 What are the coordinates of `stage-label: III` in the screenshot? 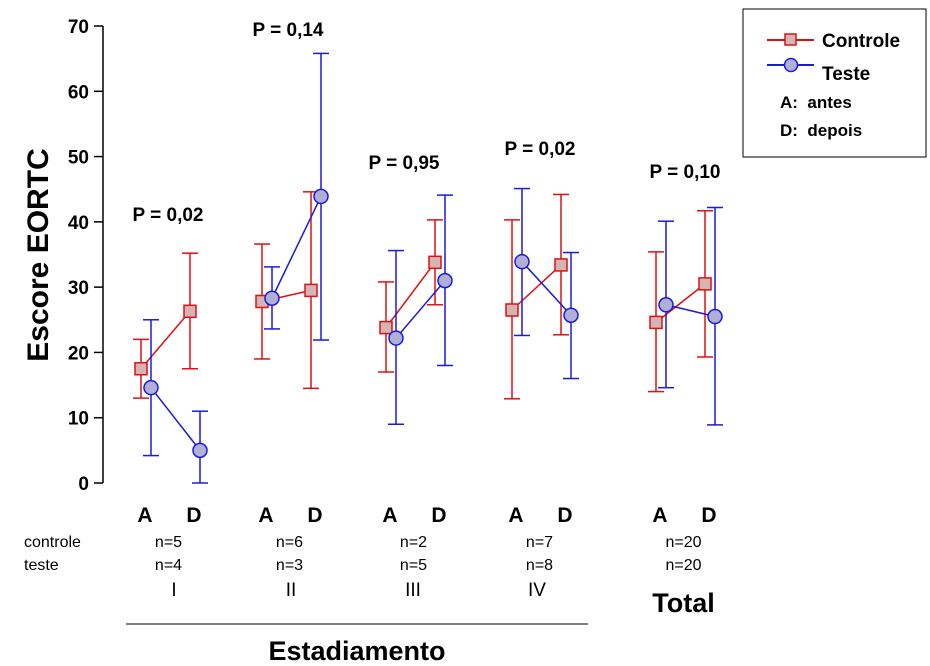 It's located at (413, 590).